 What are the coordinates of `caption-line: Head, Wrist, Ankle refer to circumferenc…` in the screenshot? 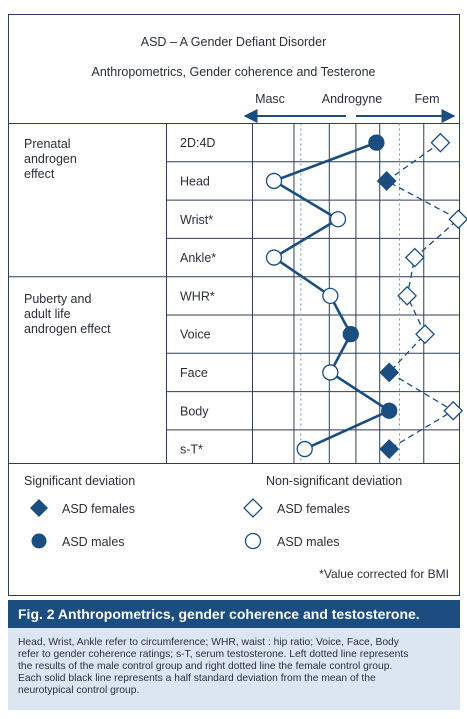 It's located at (209, 642).